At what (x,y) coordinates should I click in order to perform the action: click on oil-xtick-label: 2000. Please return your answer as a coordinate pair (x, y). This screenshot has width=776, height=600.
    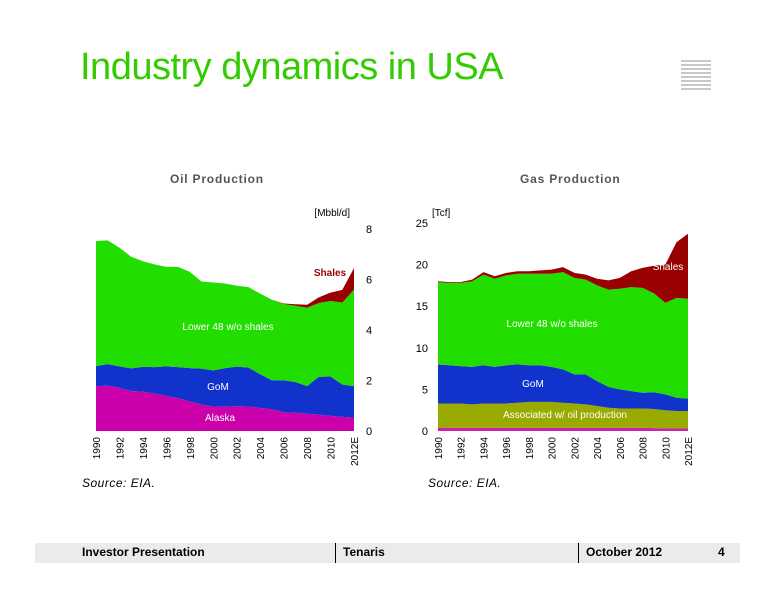
    Looking at the image, I should click on (214, 448).